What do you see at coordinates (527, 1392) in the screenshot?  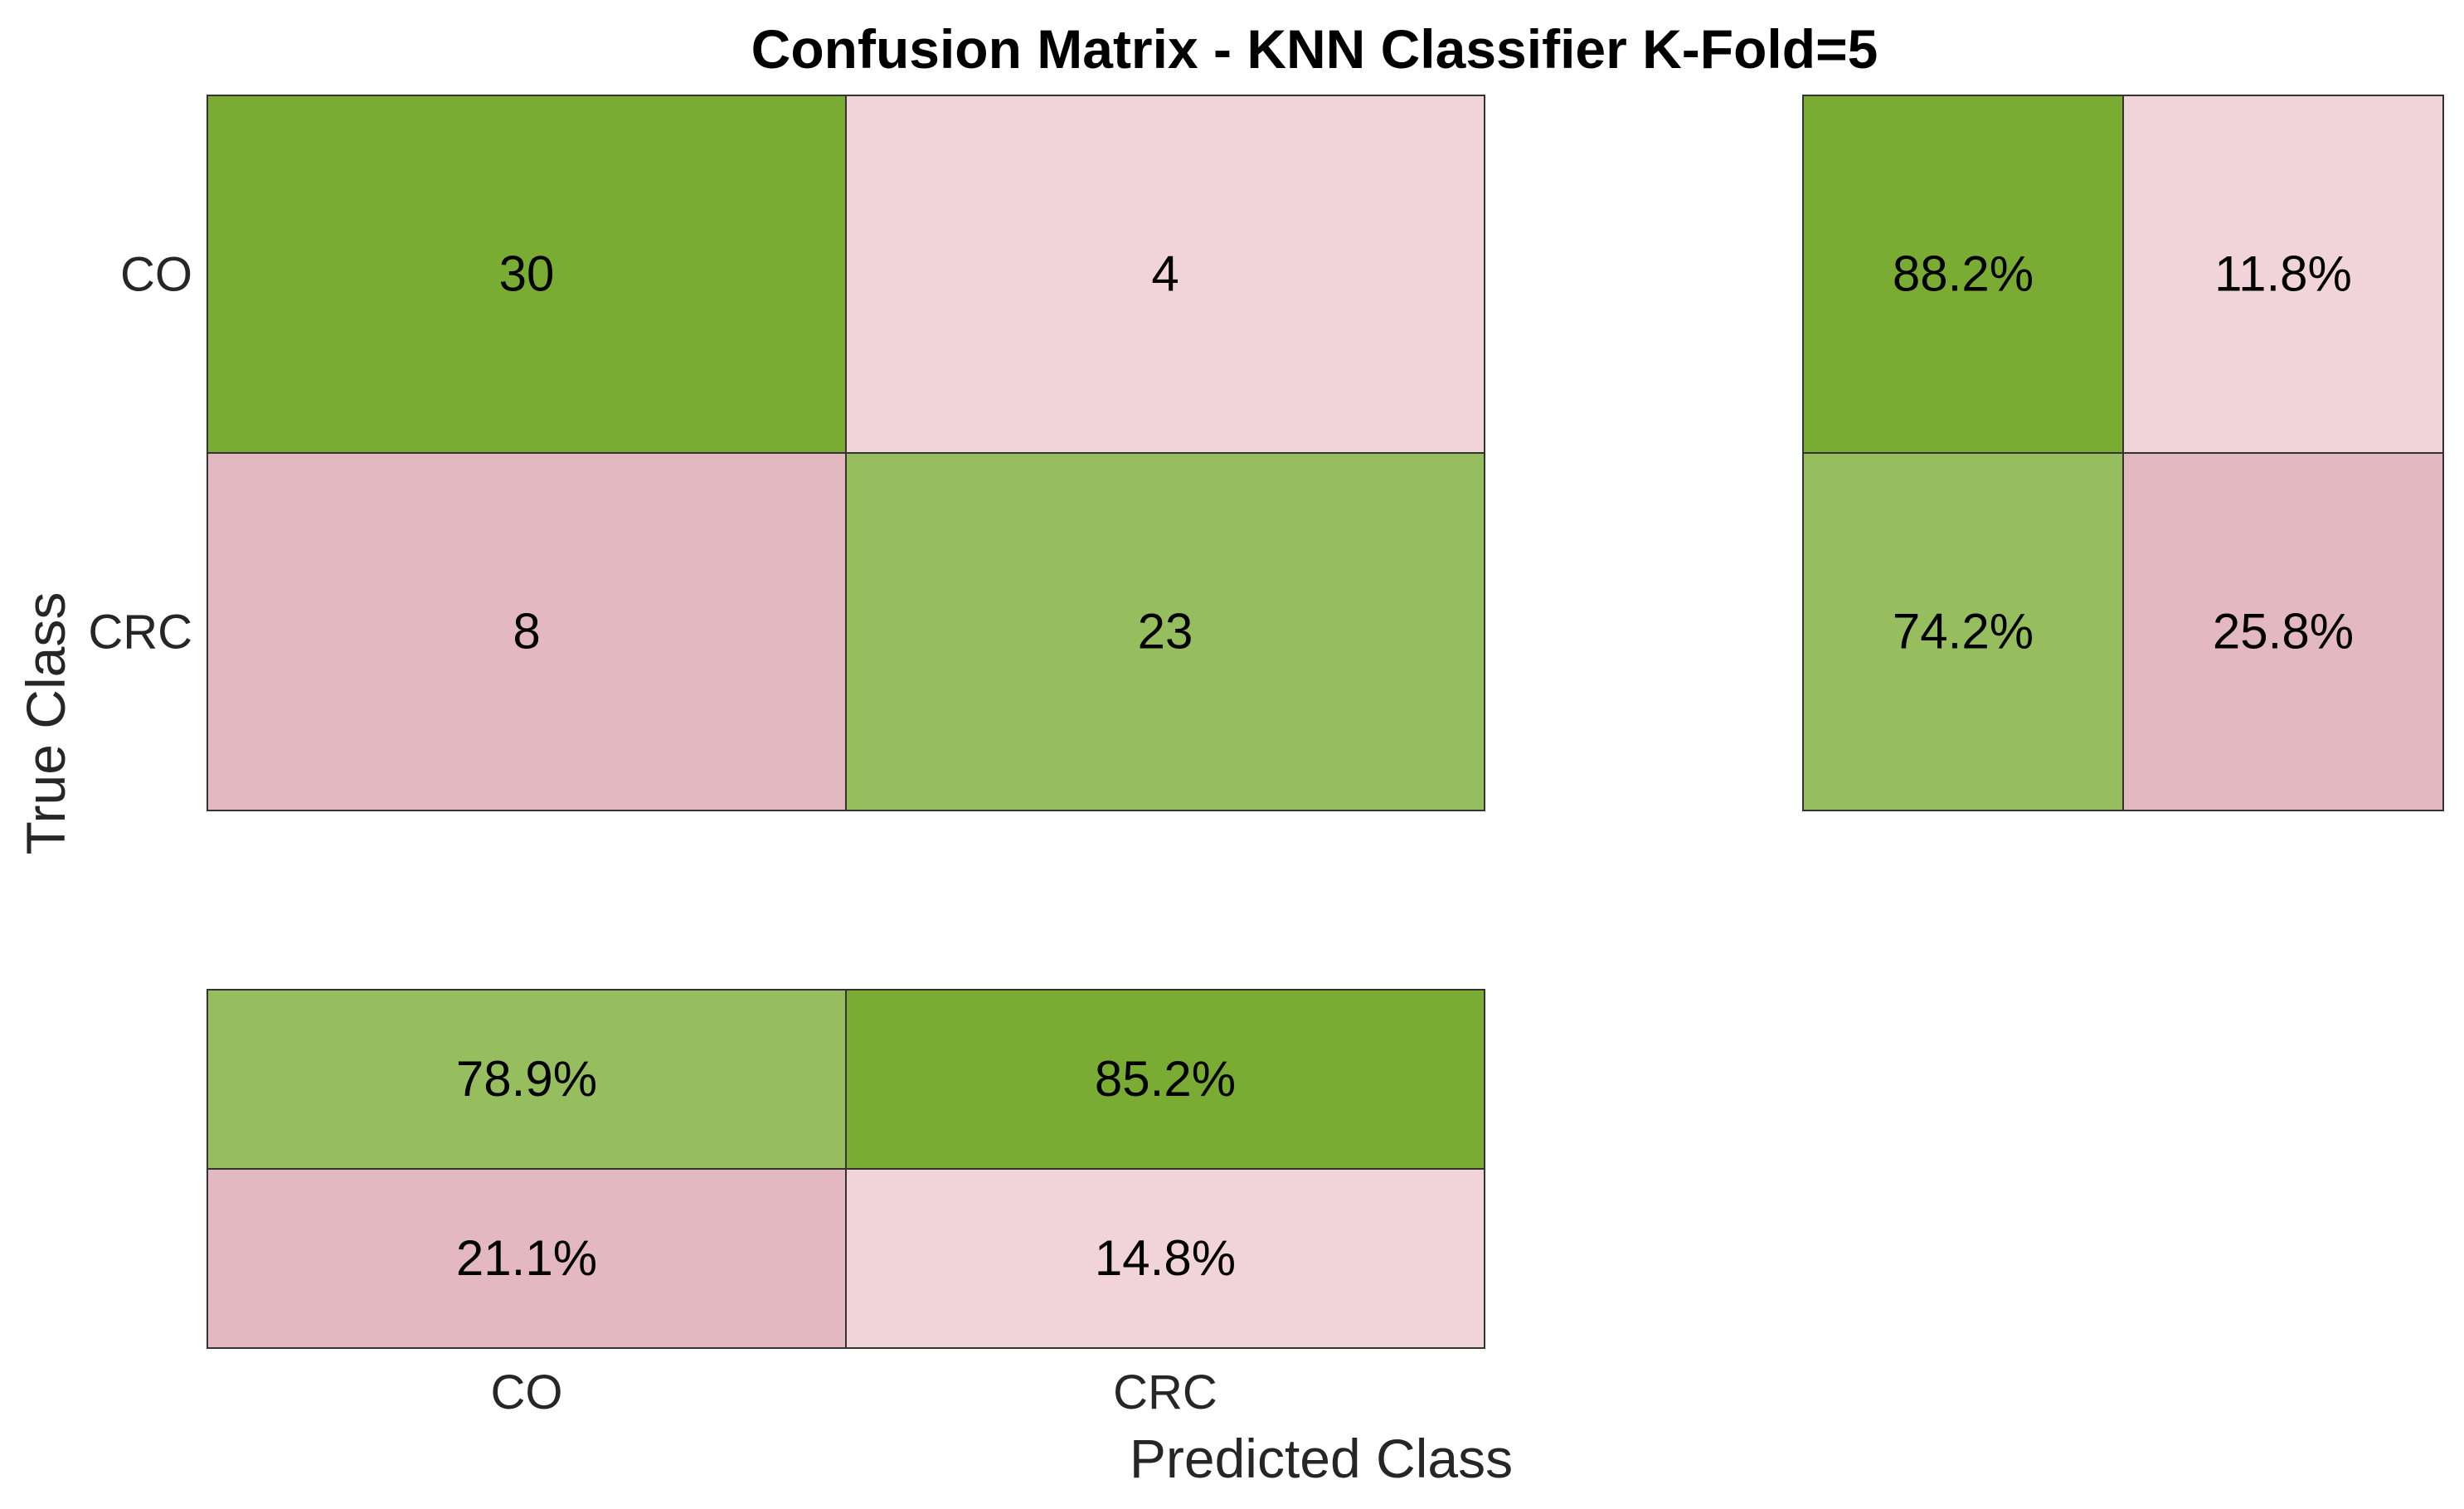 I see `x-tick-label: CO` at bounding box center [527, 1392].